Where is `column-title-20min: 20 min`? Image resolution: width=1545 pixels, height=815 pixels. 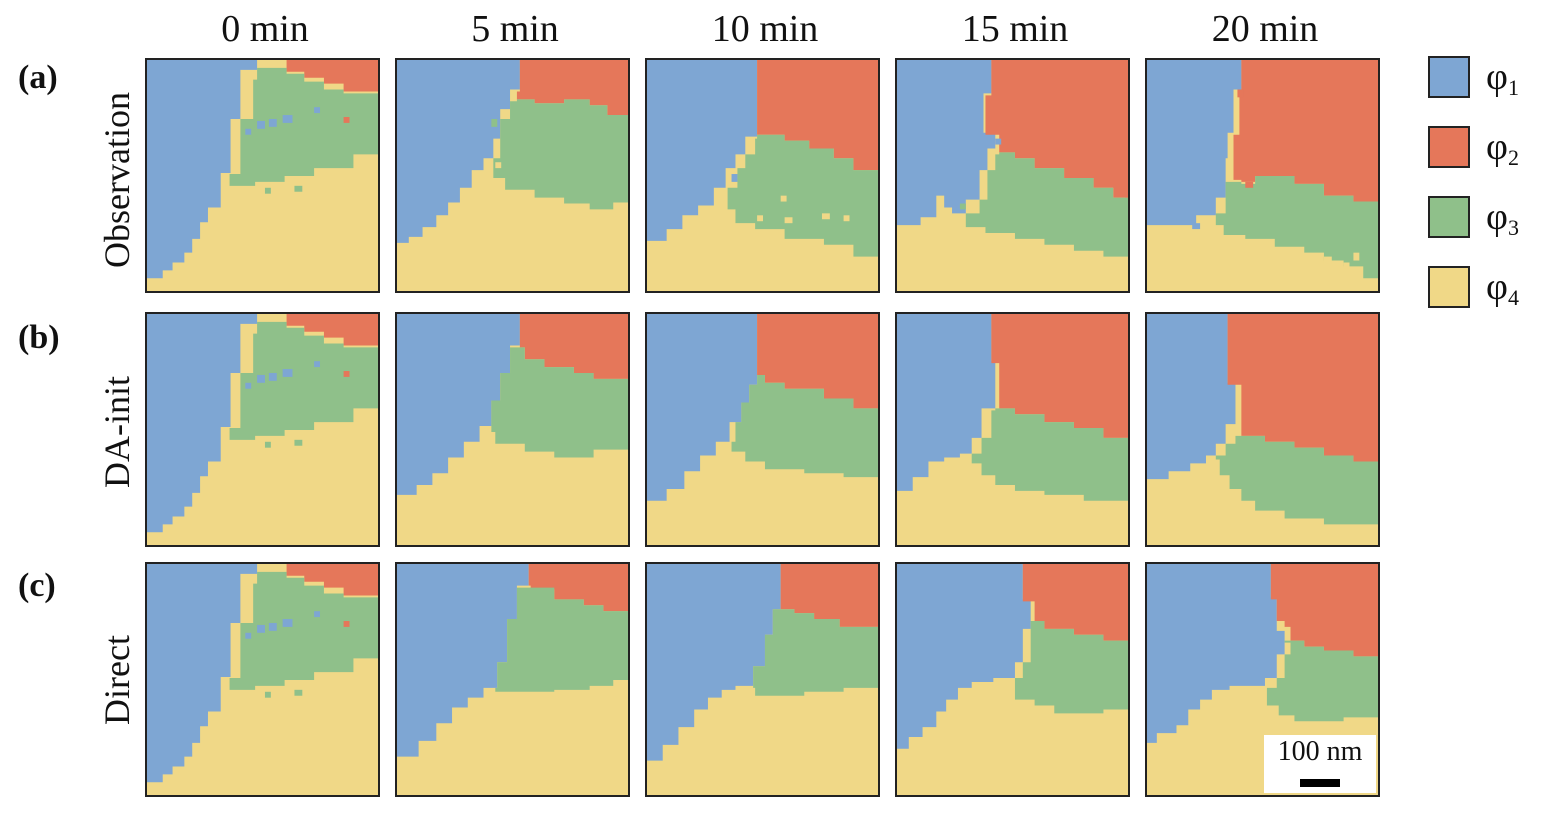 column-title-20min: 20 min is located at coordinates (1265, 29).